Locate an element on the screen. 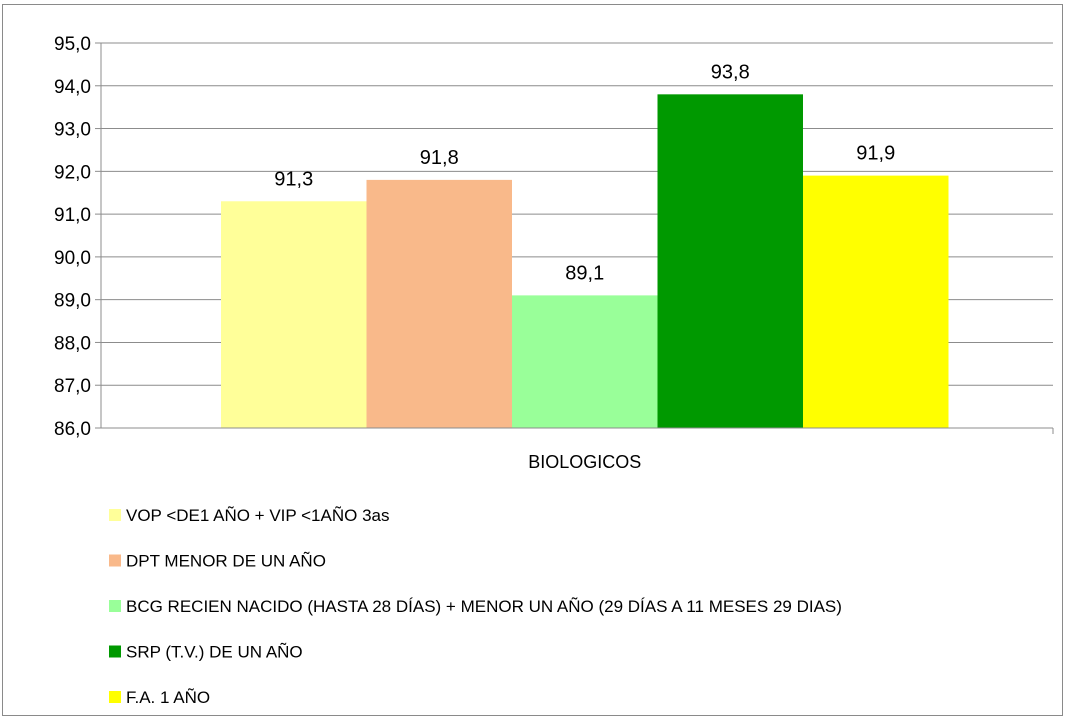 This screenshot has width=1067, height=719. legend-label: SRP (T.V.) DE UN AÑO is located at coordinates (214, 652).